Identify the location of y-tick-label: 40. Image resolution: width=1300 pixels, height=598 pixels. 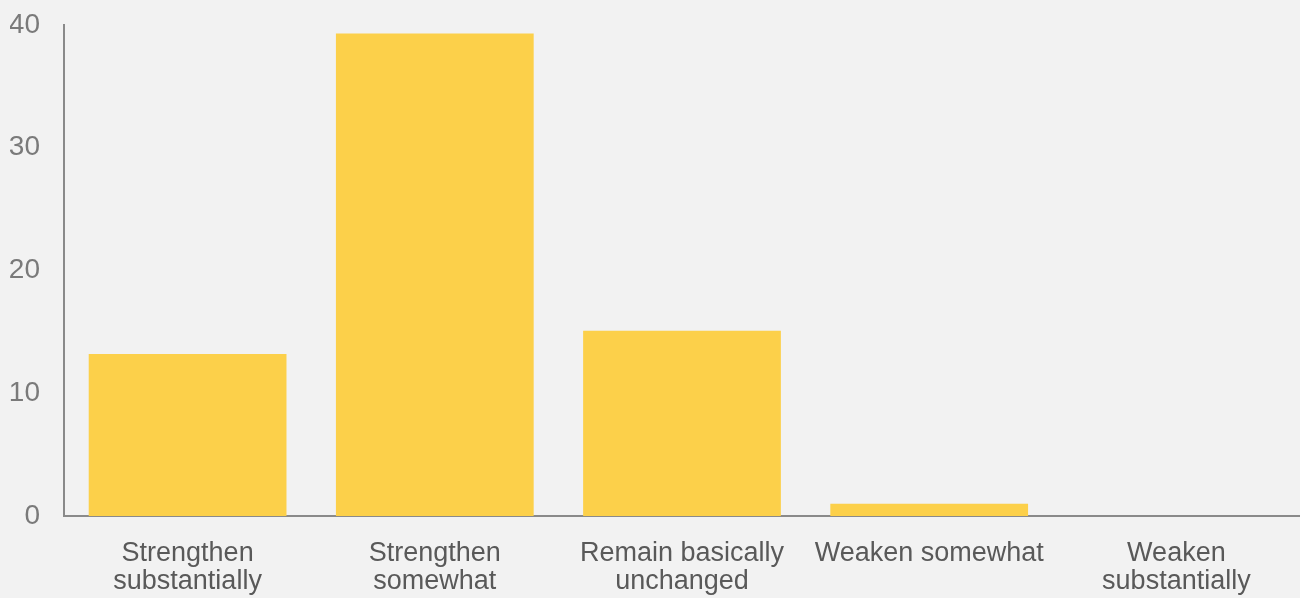
(24, 23).